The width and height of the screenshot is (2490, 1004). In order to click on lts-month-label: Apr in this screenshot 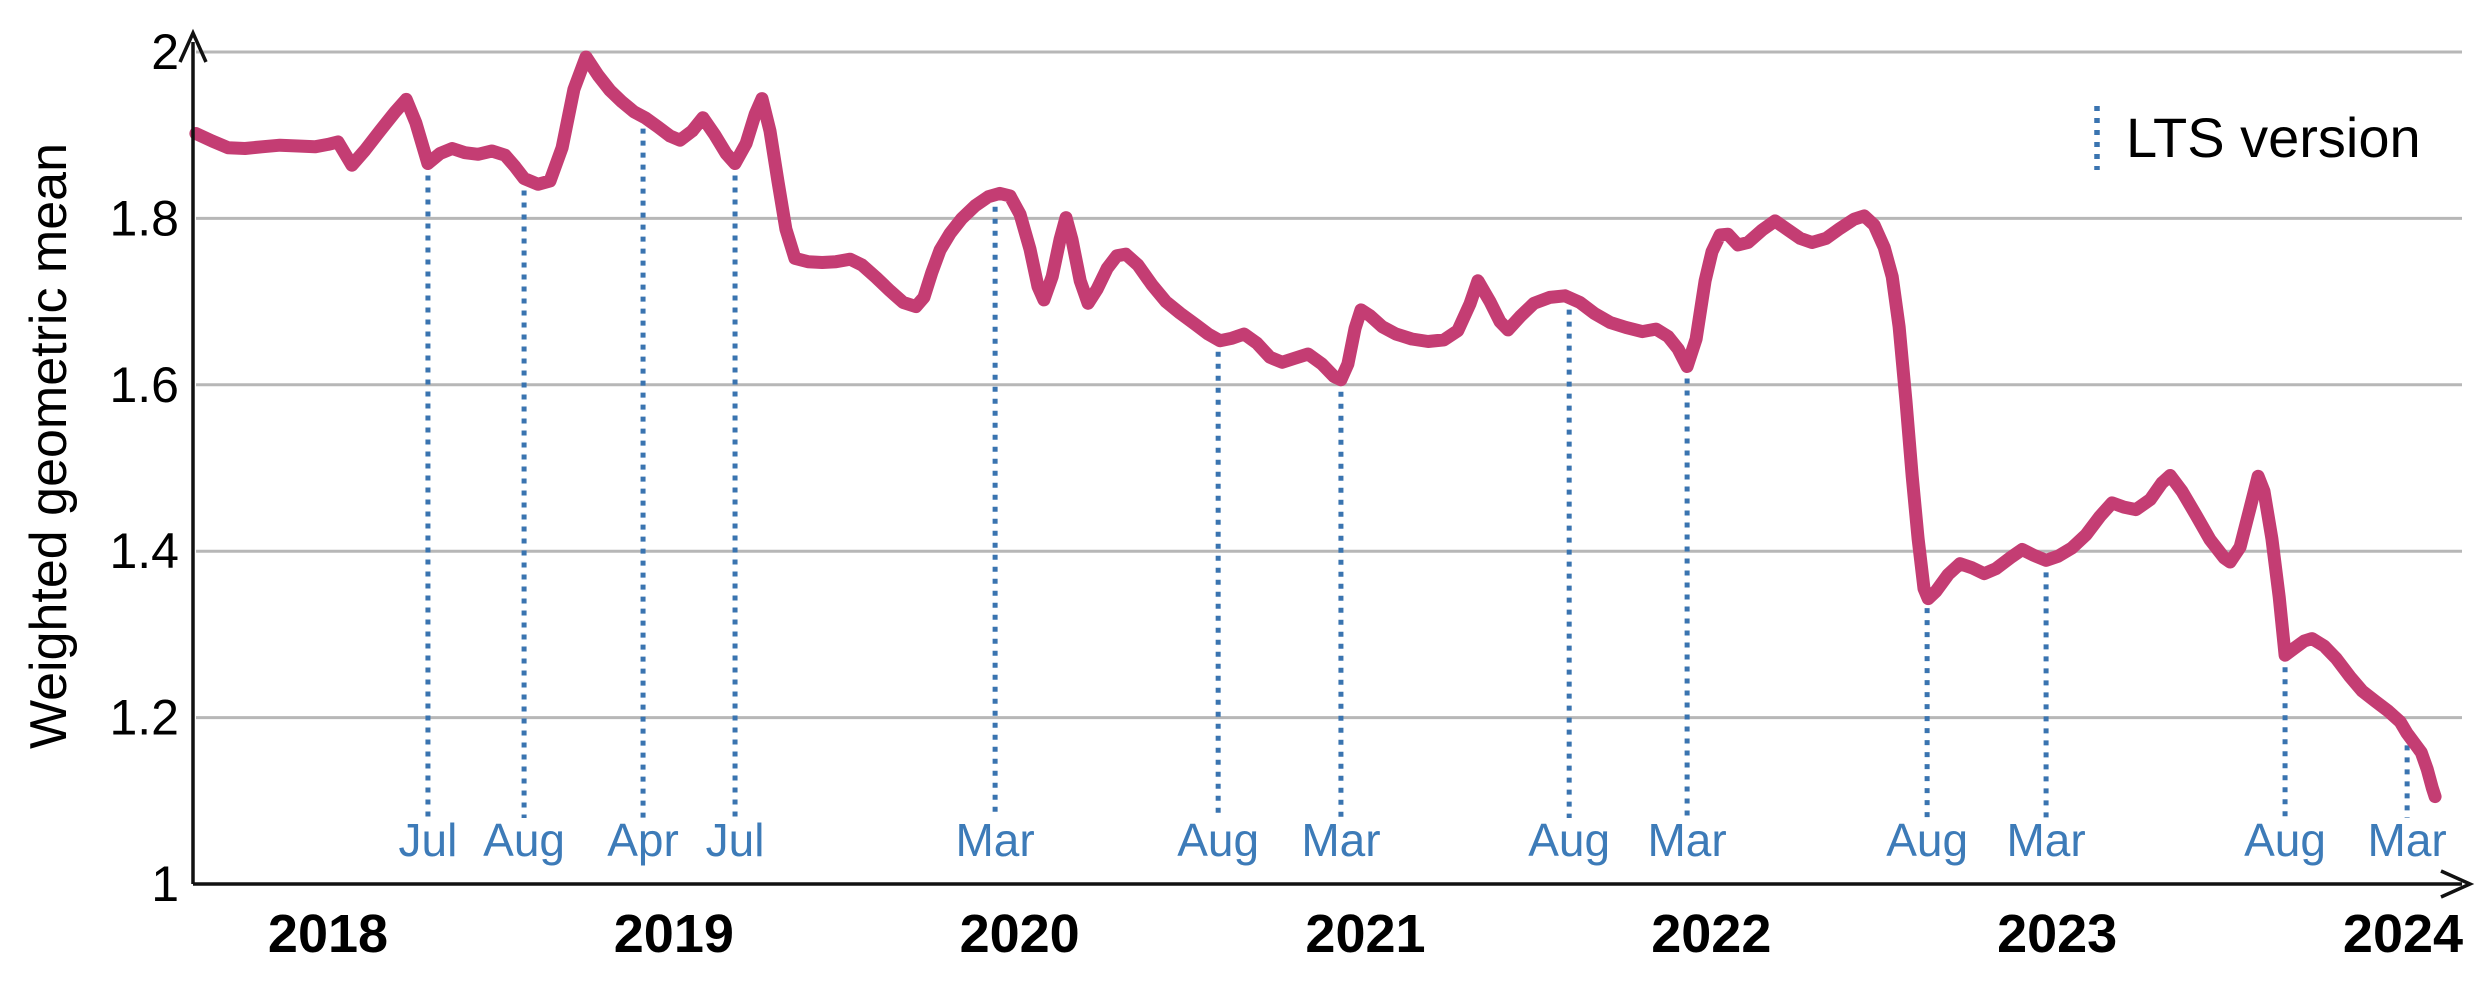, I will do `click(643, 840)`.